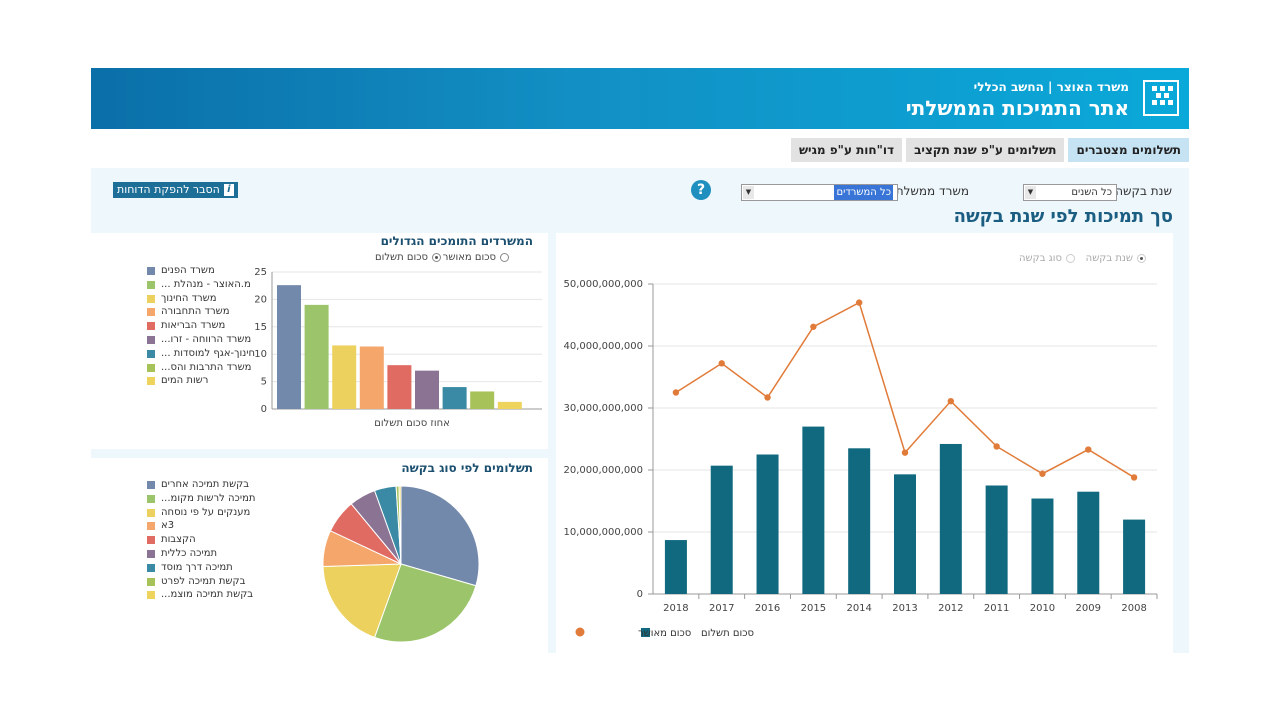 Image resolution: width=1280 pixels, height=720 pixels. Describe the element at coordinates (202, 583) in the screenshot. I see `request-type-legend-item: בקשת תמיכה לפרט` at that location.